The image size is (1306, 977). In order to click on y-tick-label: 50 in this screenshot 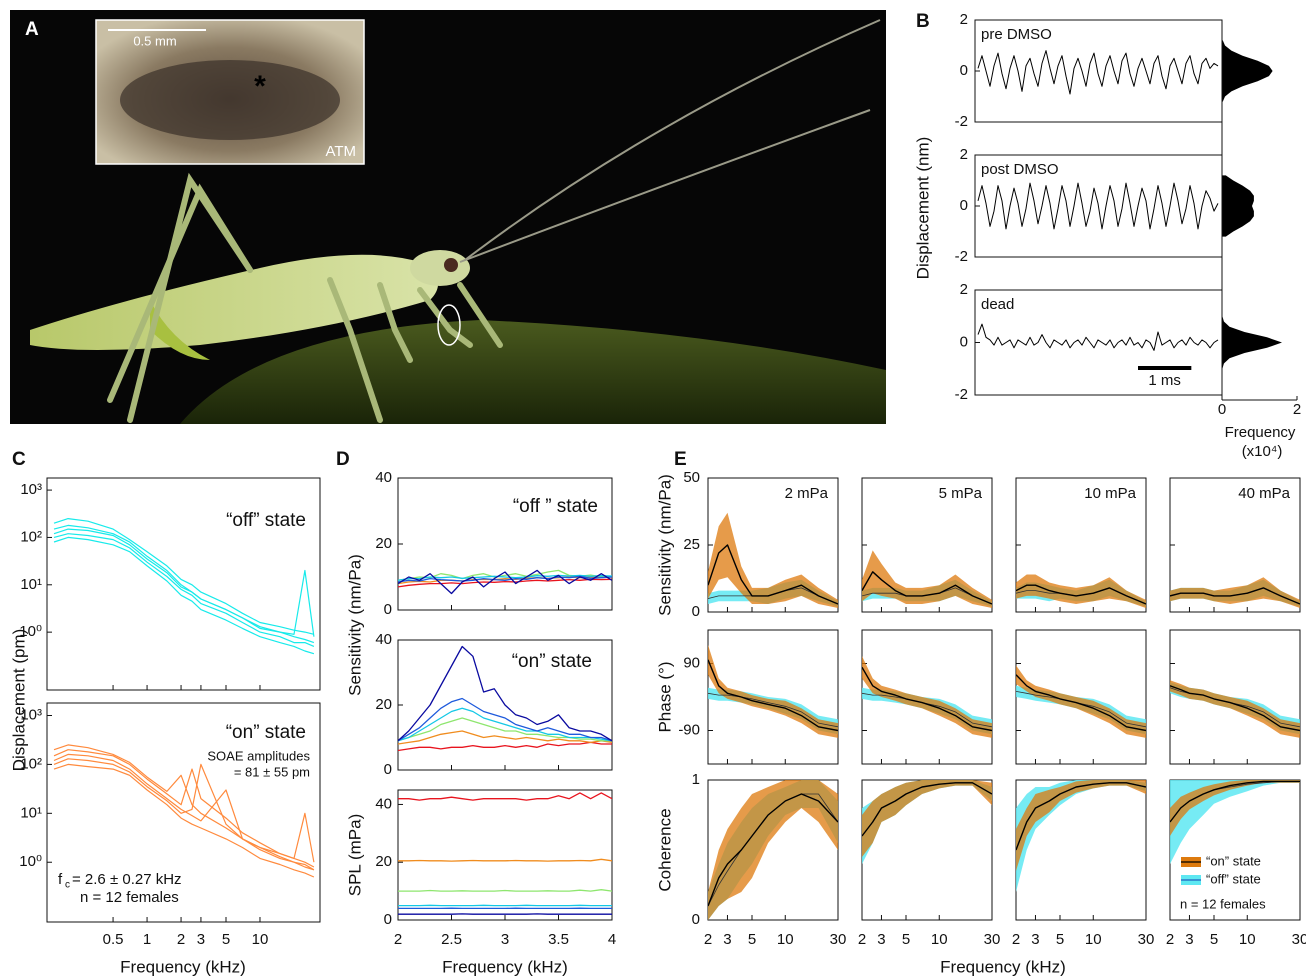, I will do `click(691, 477)`.